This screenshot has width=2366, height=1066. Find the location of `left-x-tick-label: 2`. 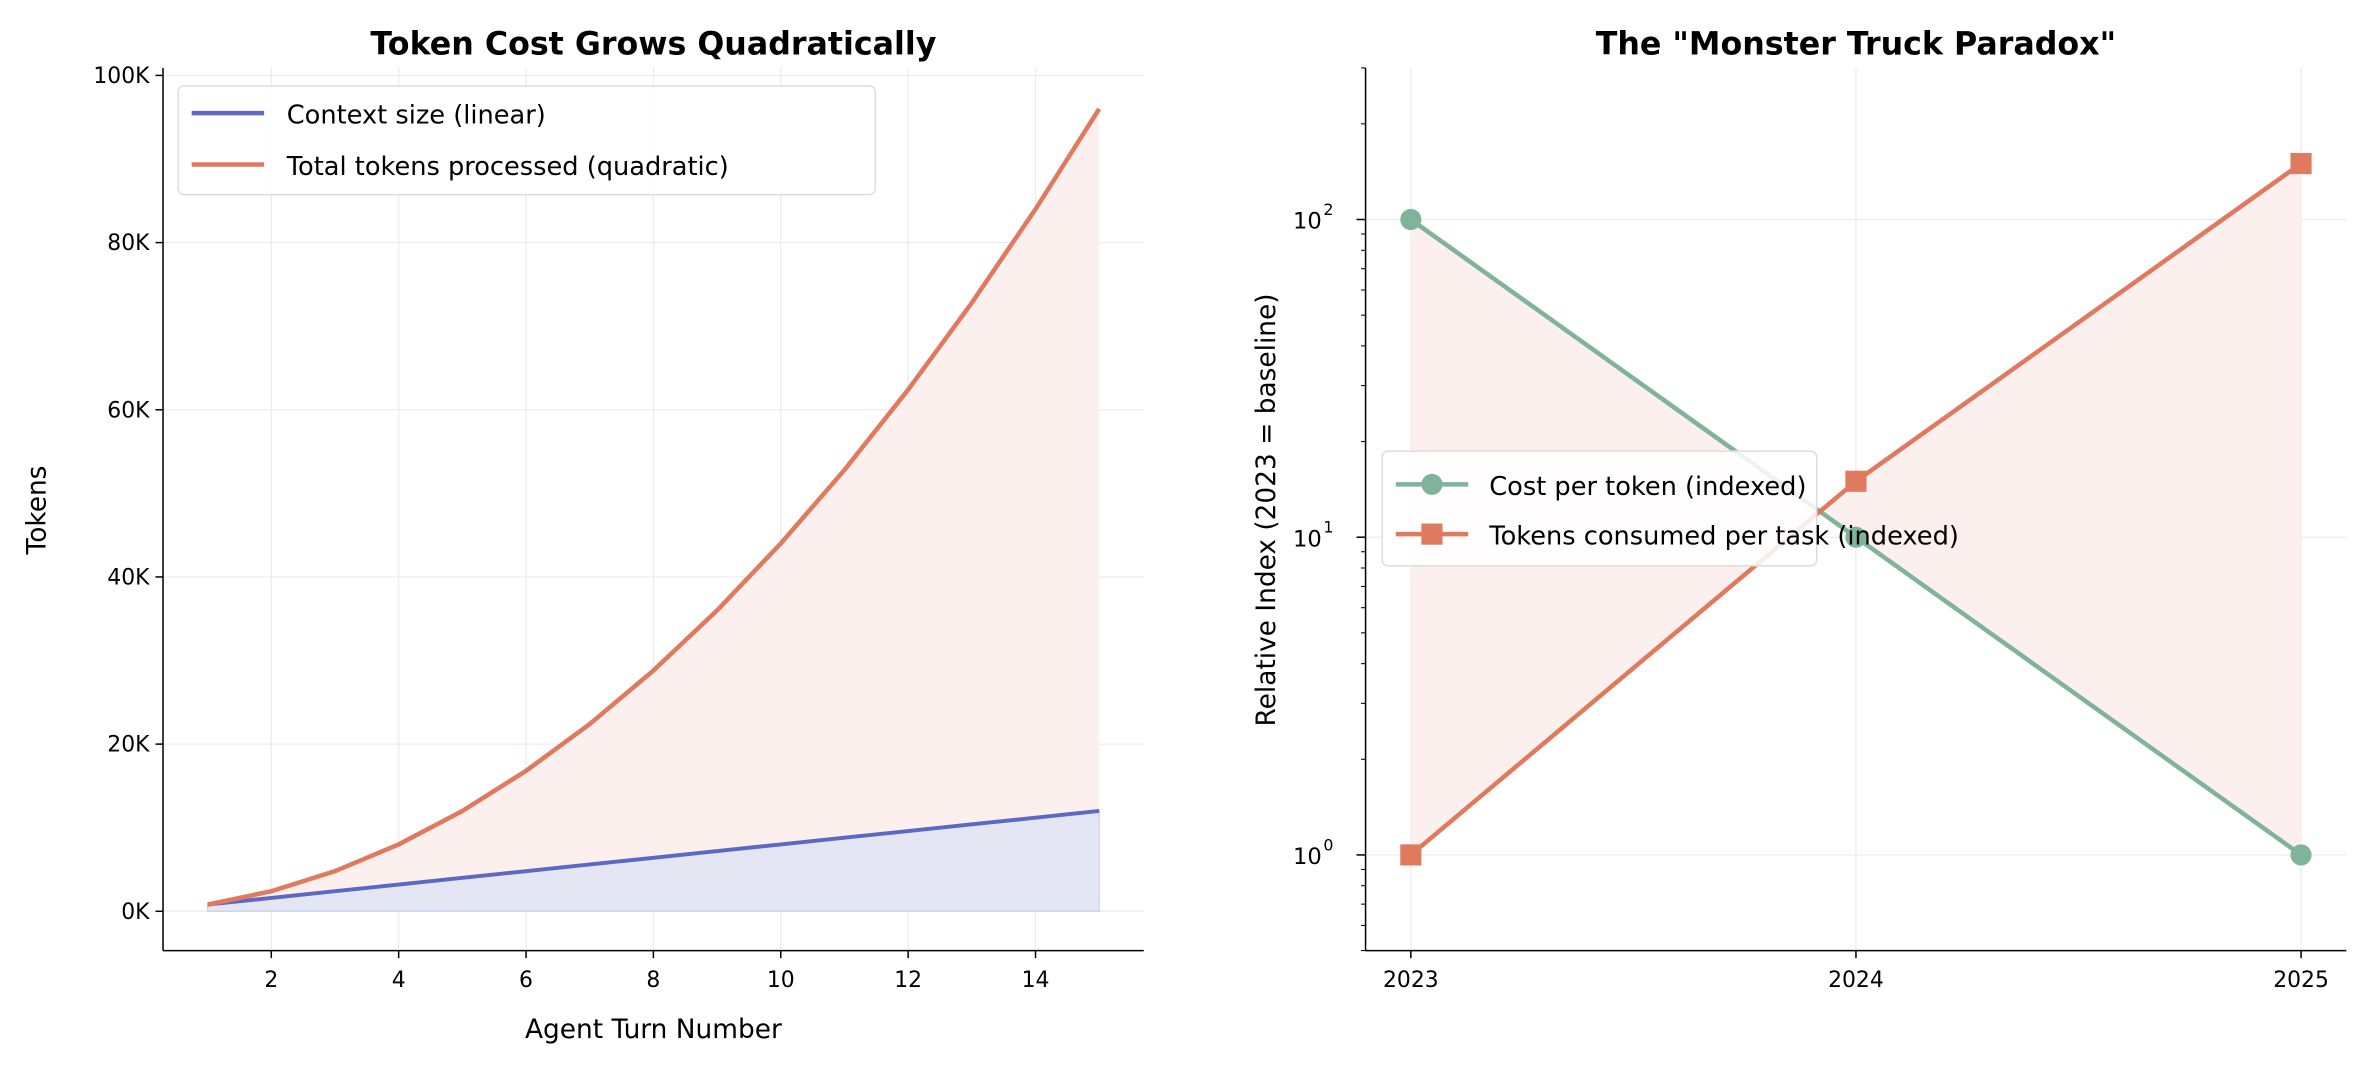

left-x-tick-label: 2 is located at coordinates (271, 980).